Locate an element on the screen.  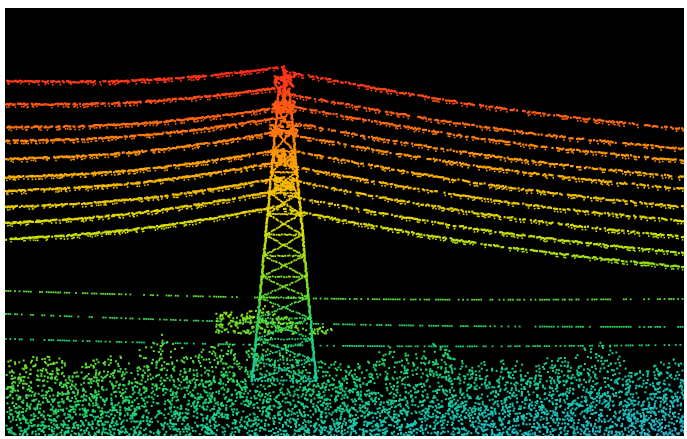
transmission-tower-icon is located at coordinates (284, 225).